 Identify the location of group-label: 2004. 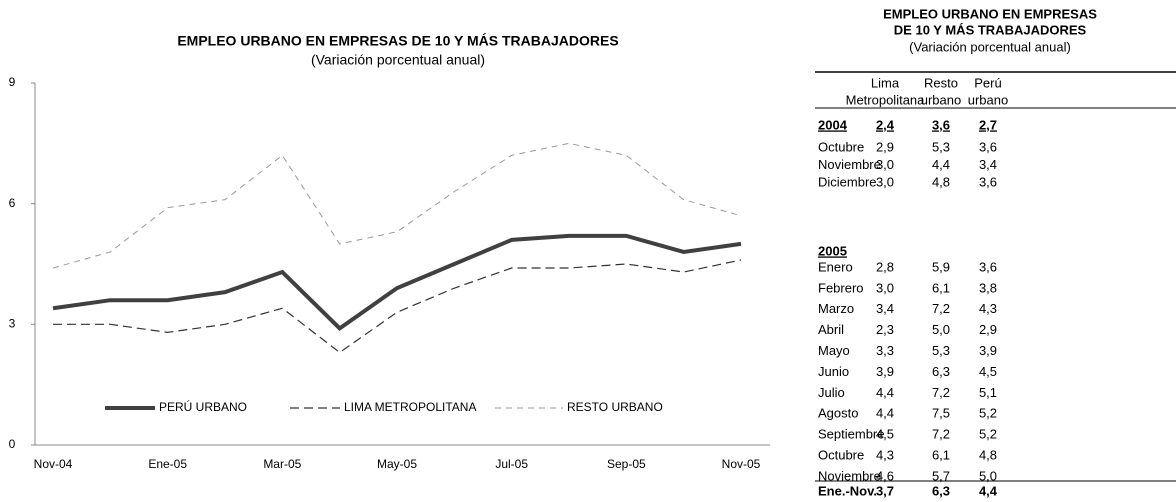
(833, 124).